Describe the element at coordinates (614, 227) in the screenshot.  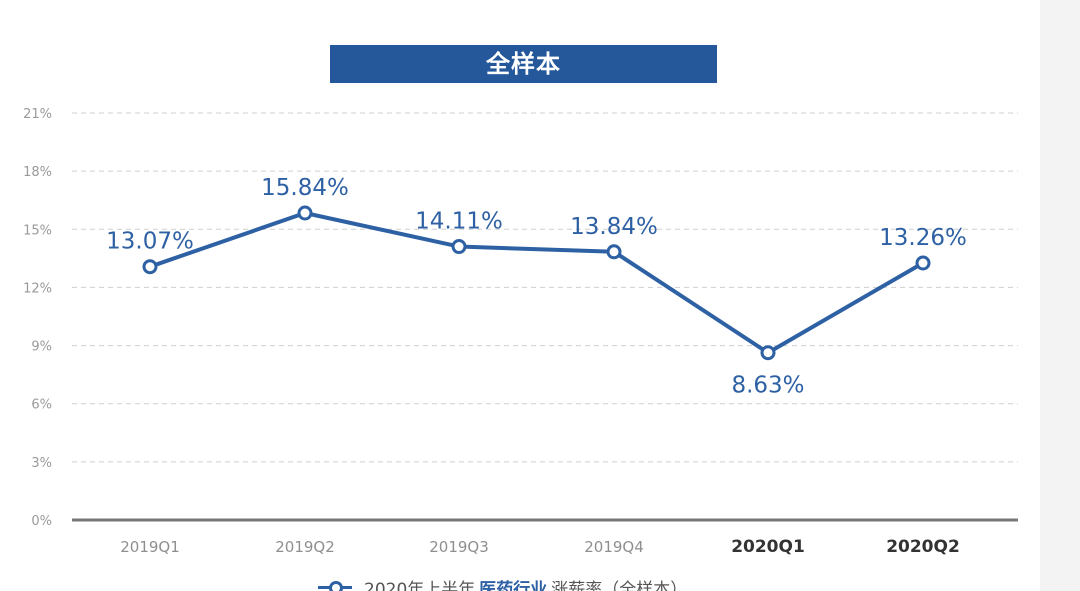
I see `data-label: 13.84%` at that location.